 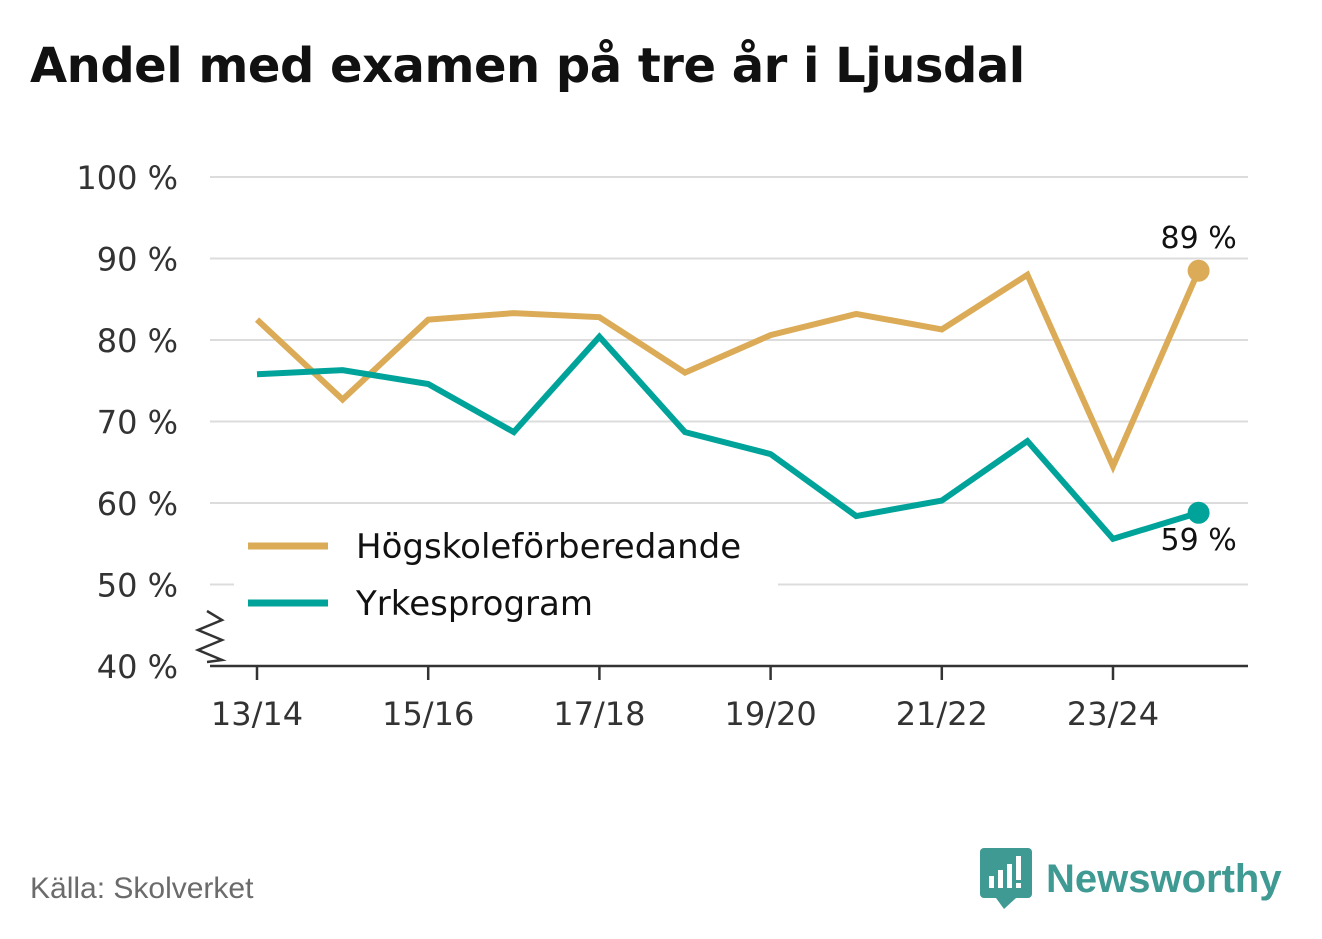 I want to click on x-tick-label: 19/20, so click(x=770, y=714).